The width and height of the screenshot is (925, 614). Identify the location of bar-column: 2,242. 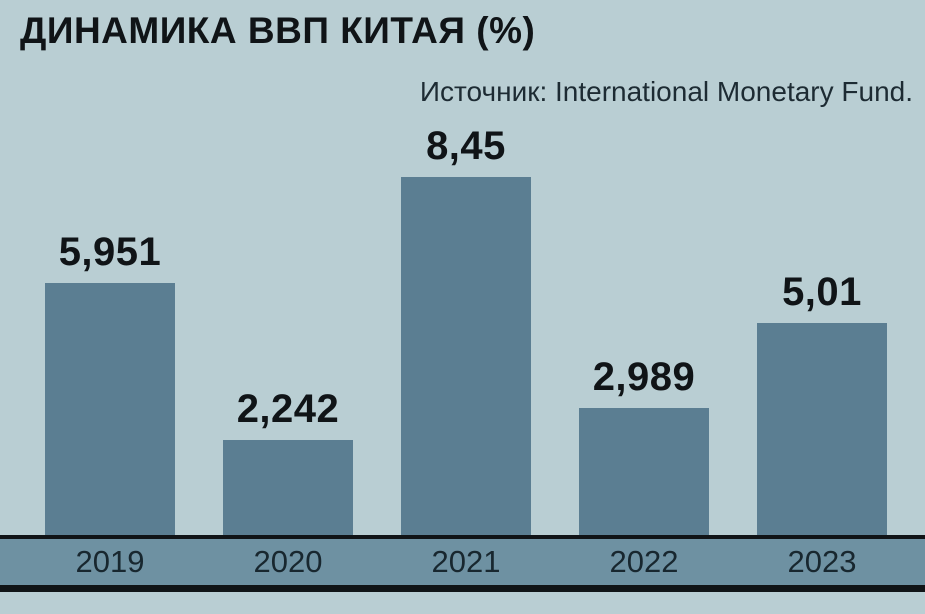
(288, 461).